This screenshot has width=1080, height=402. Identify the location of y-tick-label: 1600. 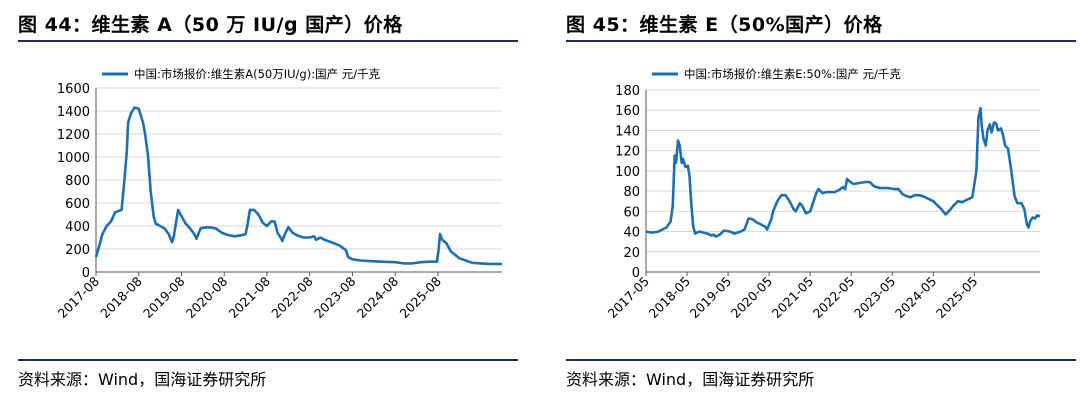
(73, 89).